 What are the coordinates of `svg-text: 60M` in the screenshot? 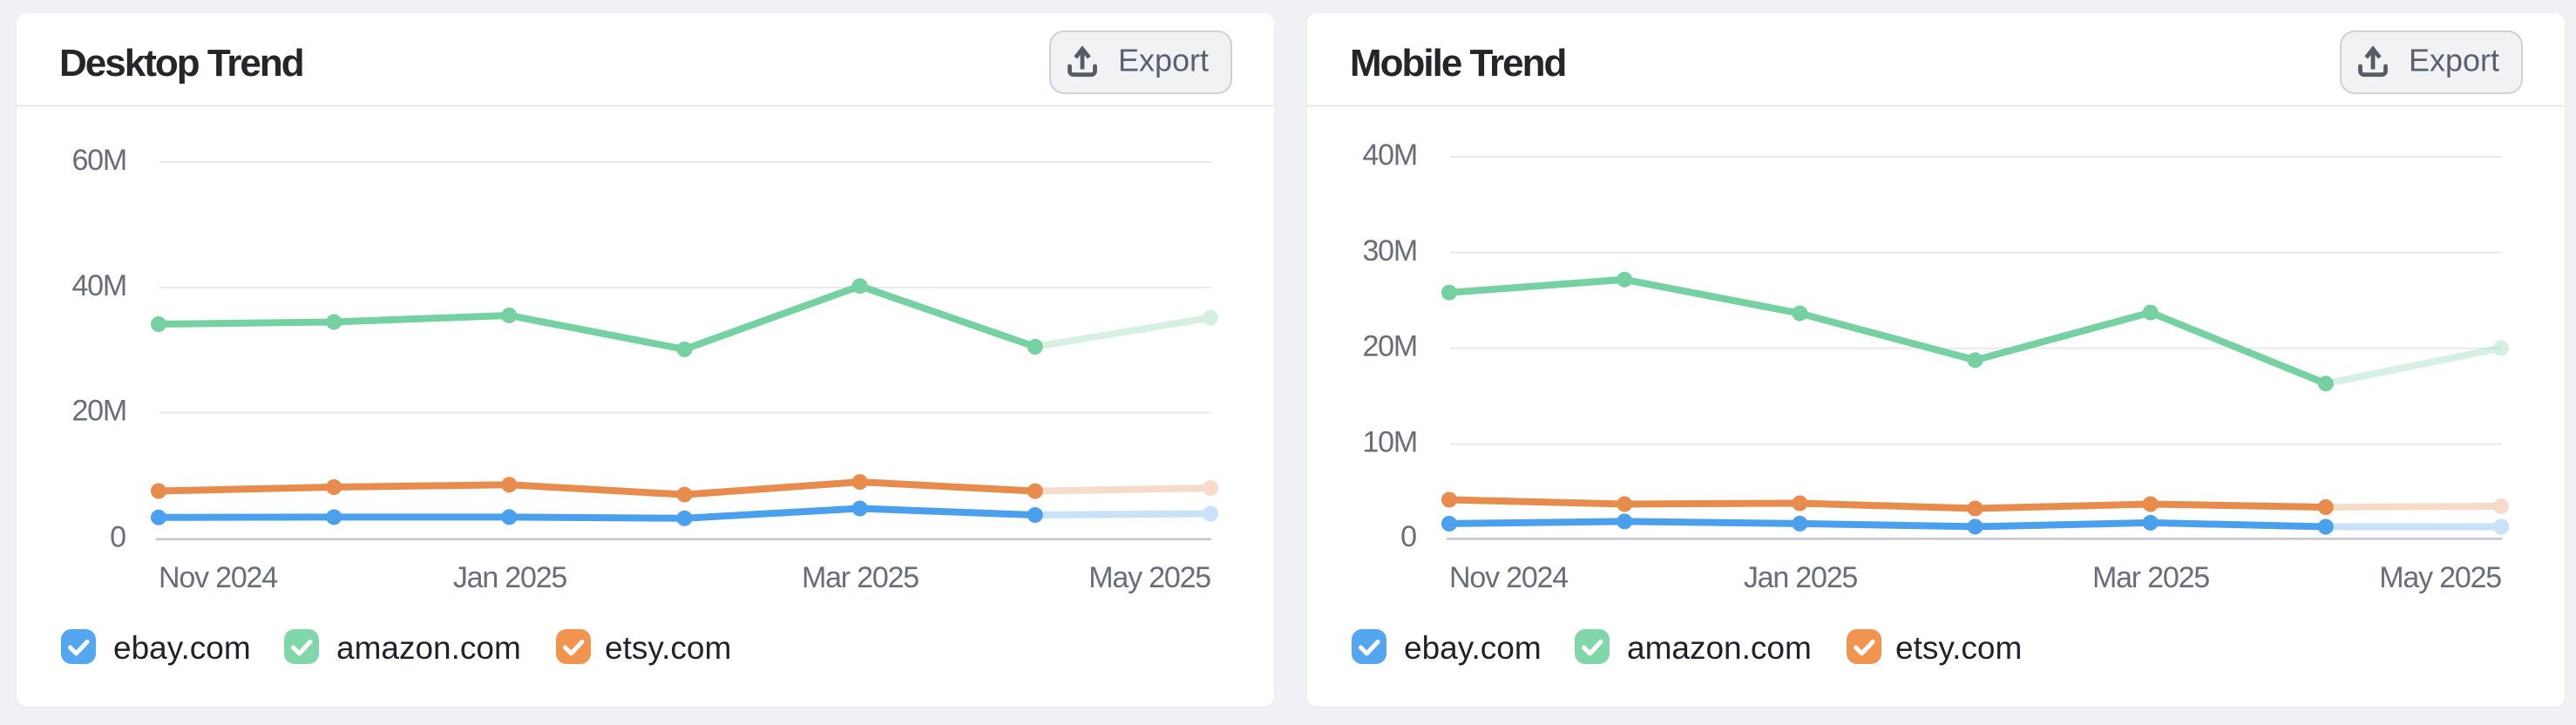 It's located at (99, 160).